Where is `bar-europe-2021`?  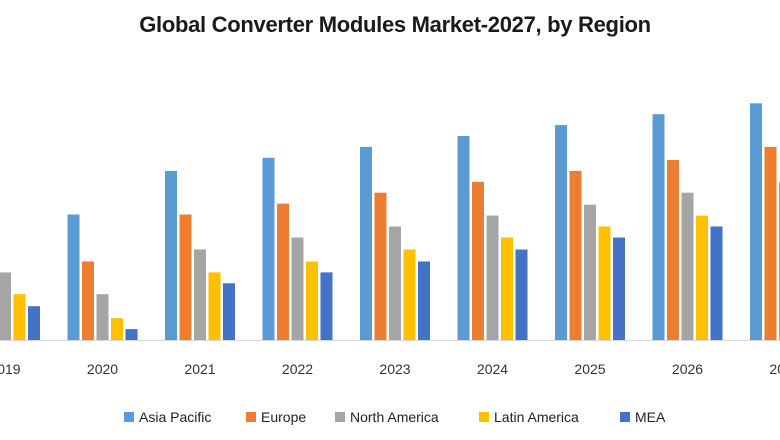
bar-europe-2021 is located at coordinates (185, 277).